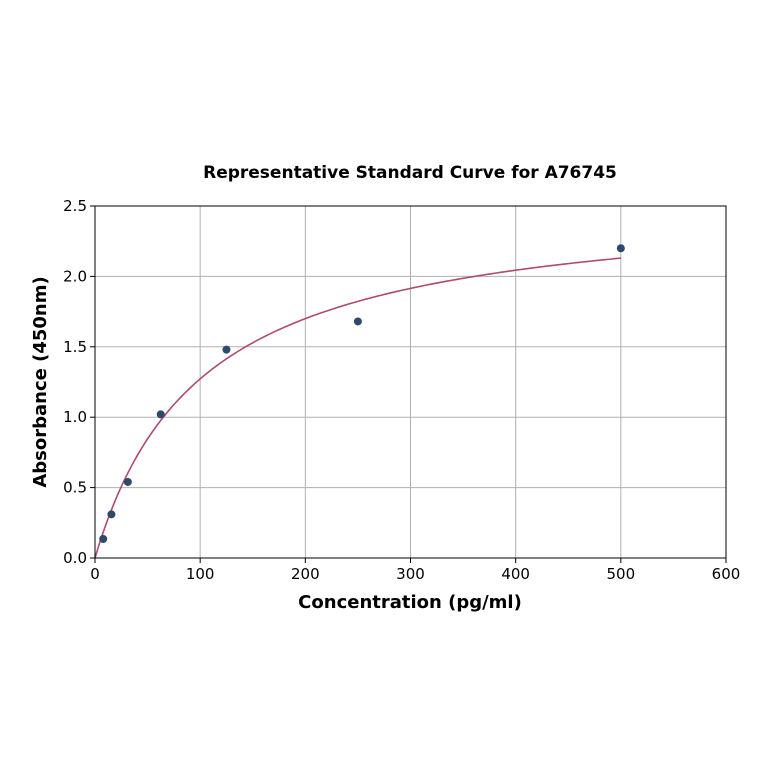 Image resolution: width=764 pixels, height=764 pixels. I want to click on x-tick-label: 300, so click(410, 574).